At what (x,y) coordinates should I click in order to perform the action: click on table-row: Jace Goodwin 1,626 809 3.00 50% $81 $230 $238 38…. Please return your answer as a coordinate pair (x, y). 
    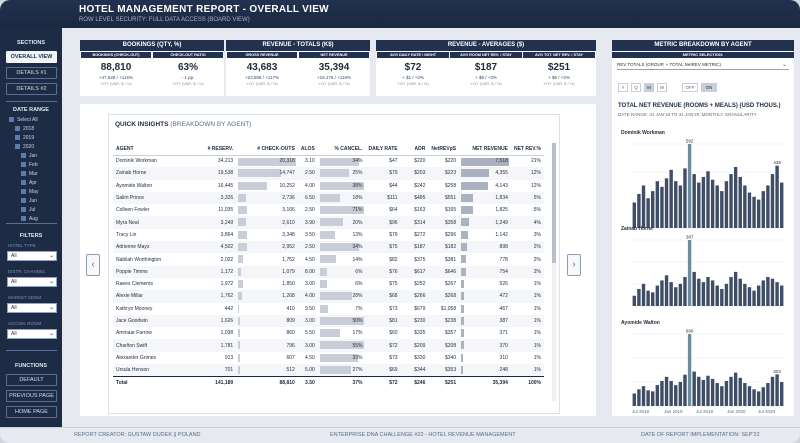
    Looking at the image, I should click on (328, 321).